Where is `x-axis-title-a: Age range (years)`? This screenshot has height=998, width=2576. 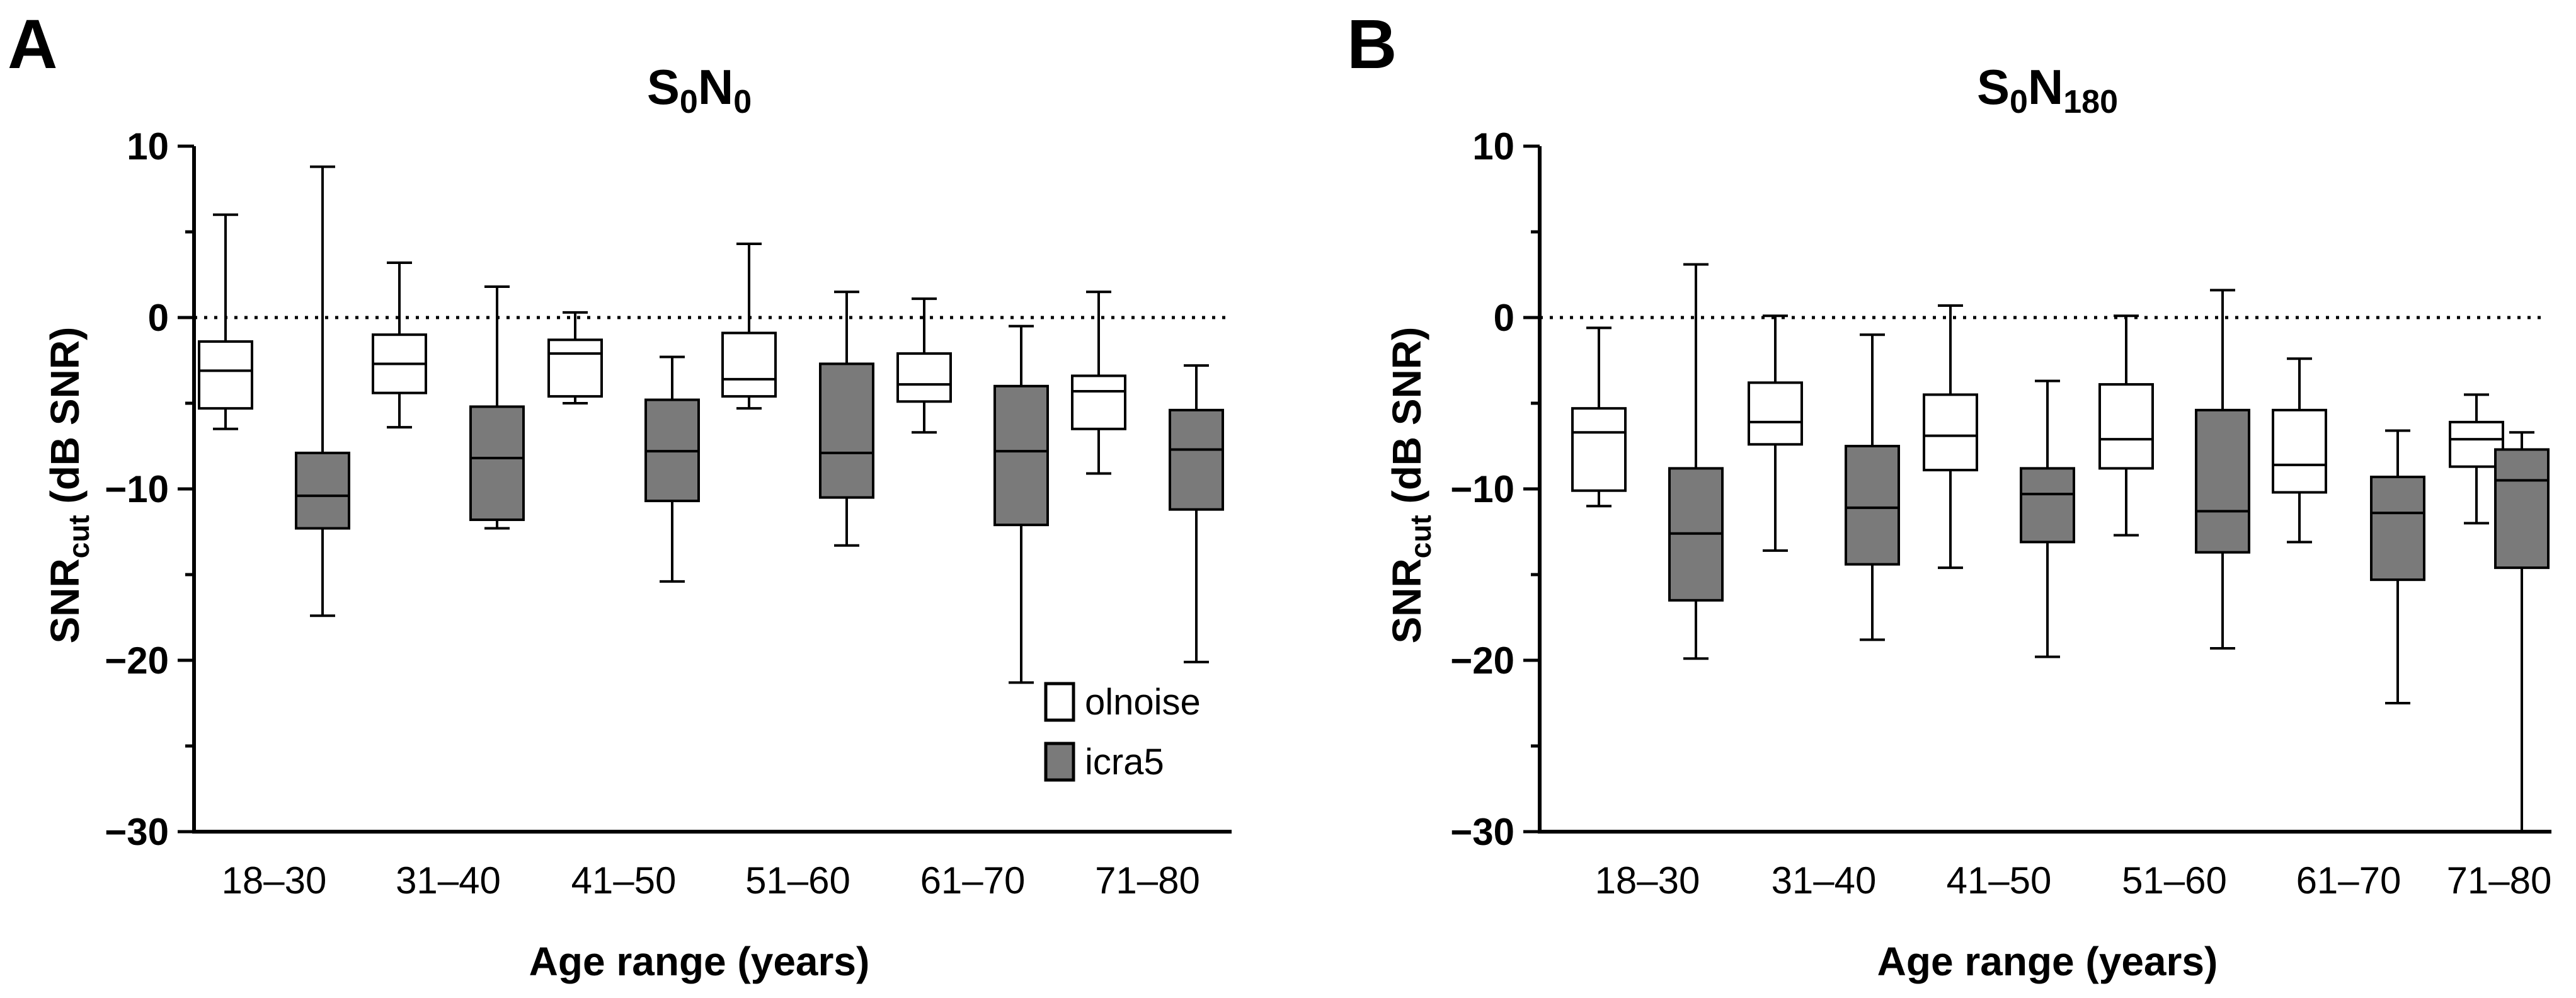 x-axis-title-a: Age range (years) is located at coordinates (699, 962).